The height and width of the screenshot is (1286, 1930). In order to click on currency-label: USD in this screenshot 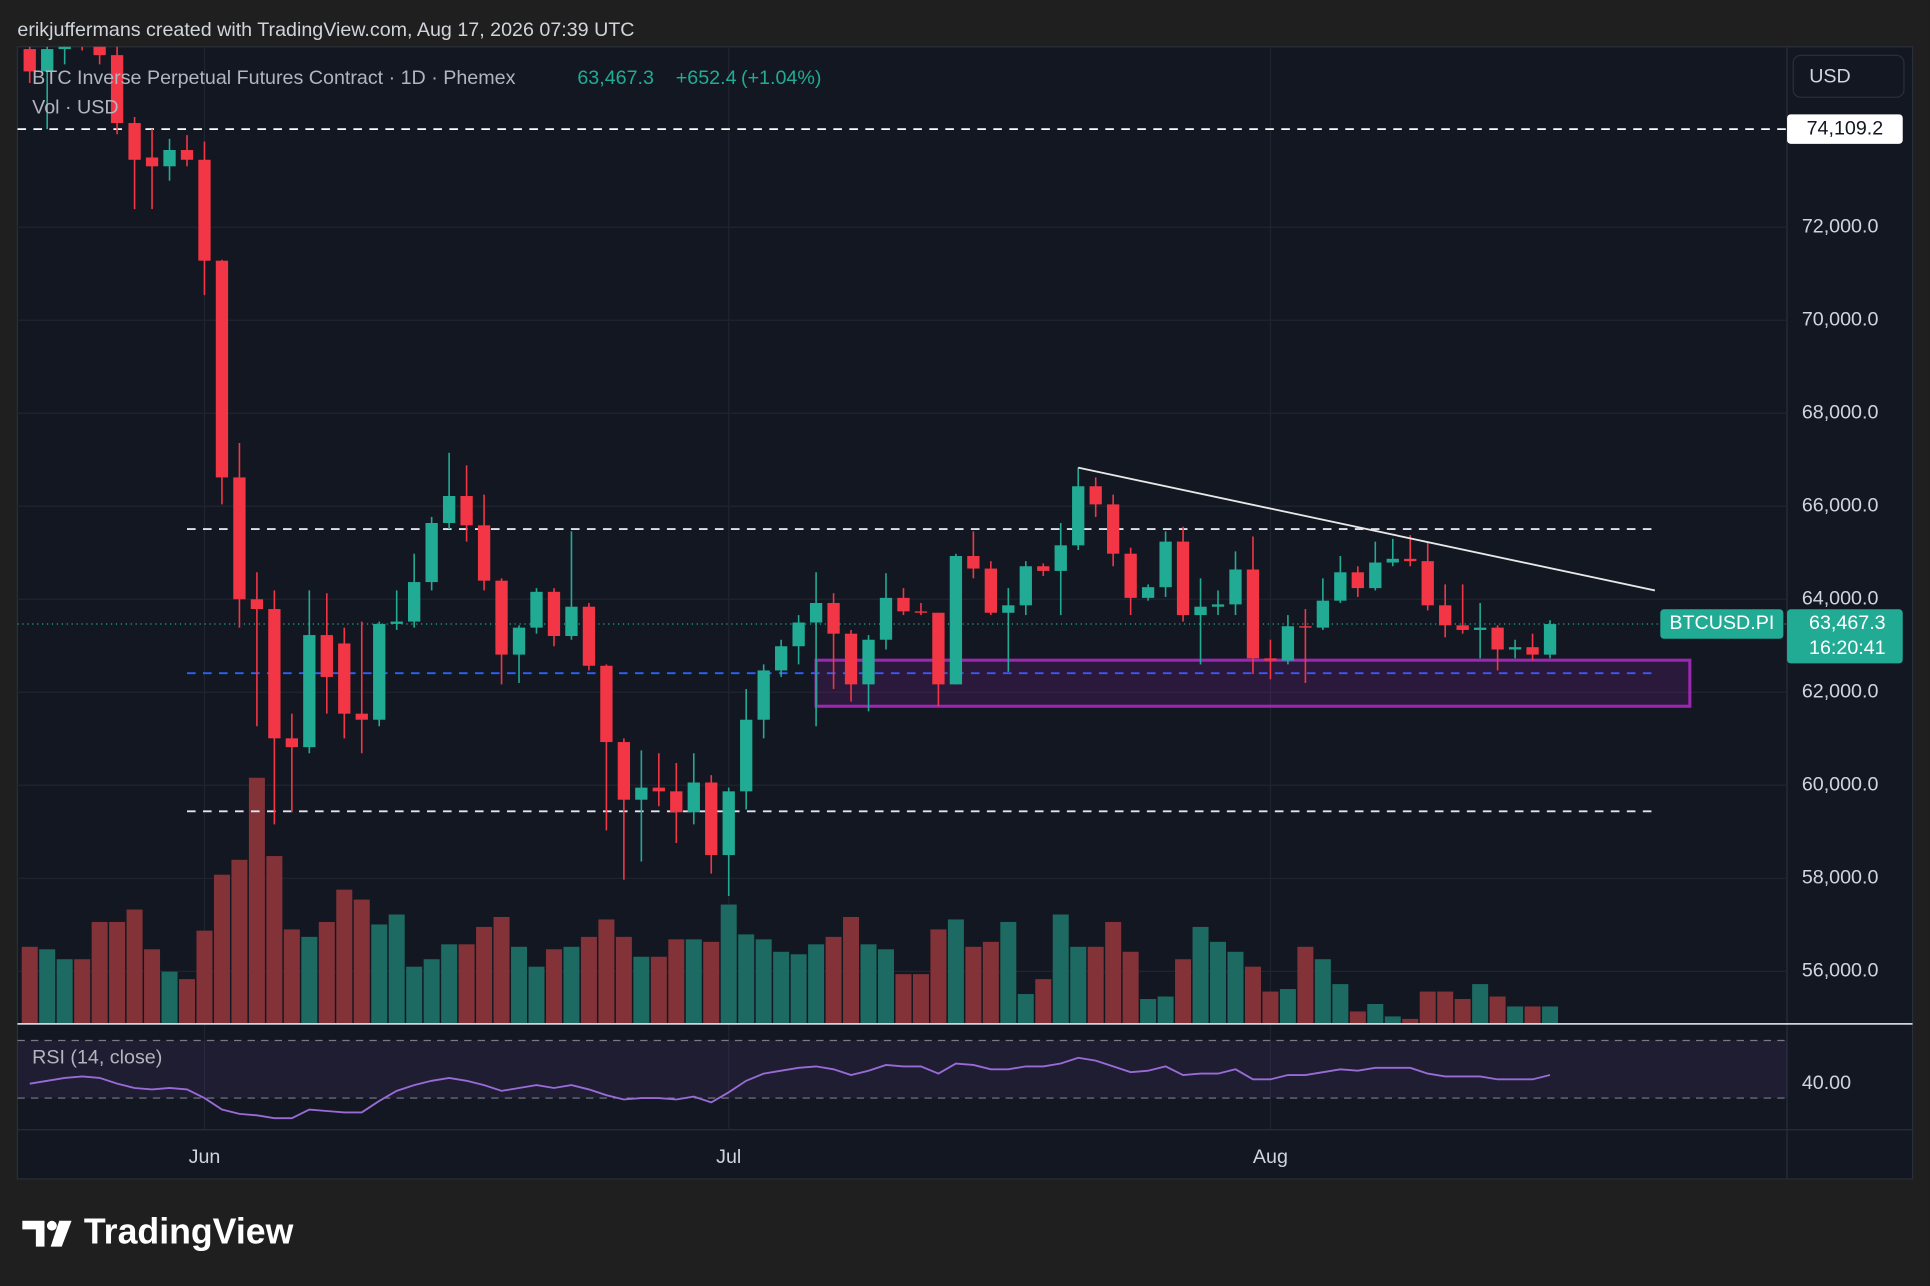, I will do `click(1830, 77)`.